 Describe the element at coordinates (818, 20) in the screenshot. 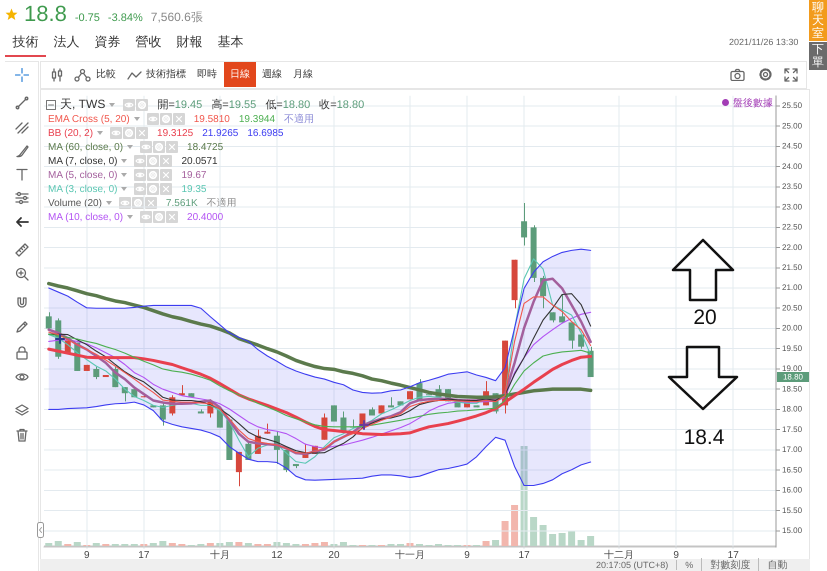

I see `chat-tab: 聊天室` at that location.